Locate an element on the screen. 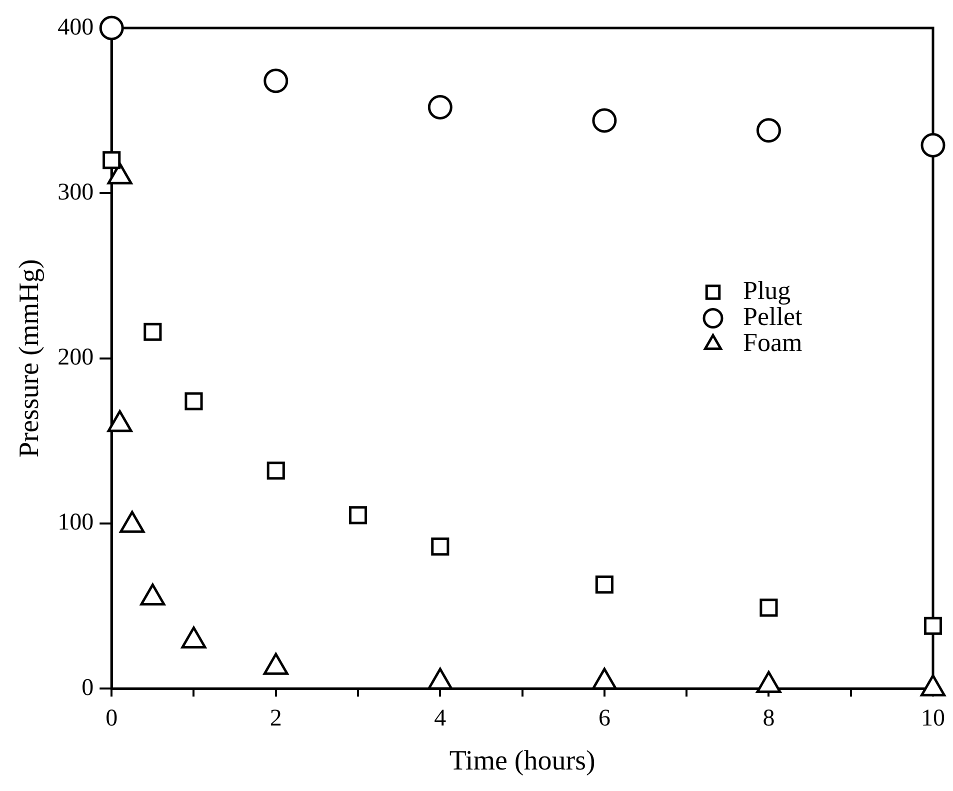  y-axis-title: Pressure (mmHg) is located at coordinates (30, 358).